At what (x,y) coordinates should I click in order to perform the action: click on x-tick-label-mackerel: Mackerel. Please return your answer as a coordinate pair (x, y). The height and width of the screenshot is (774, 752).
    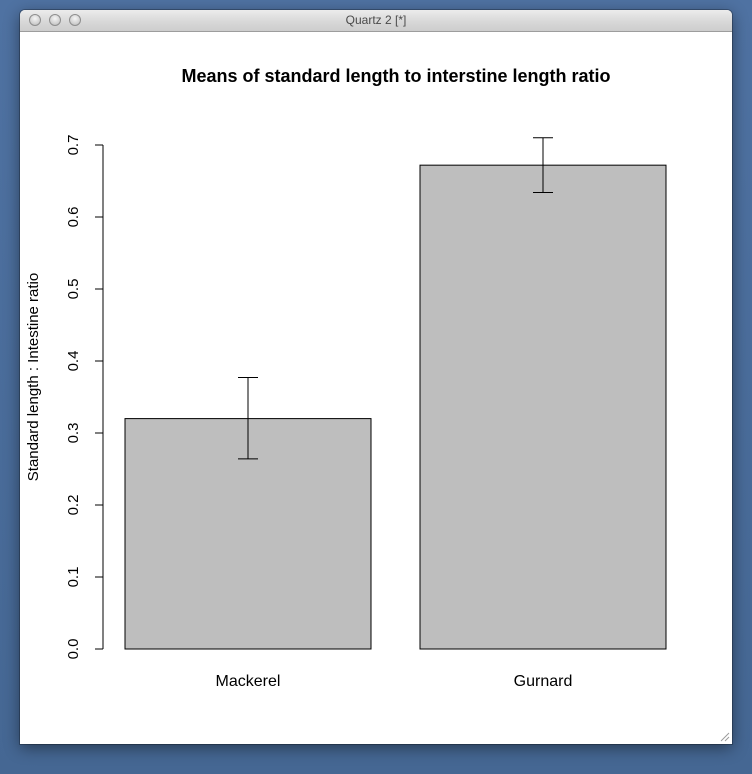
    Looking at the image, I should click on (248, 681).